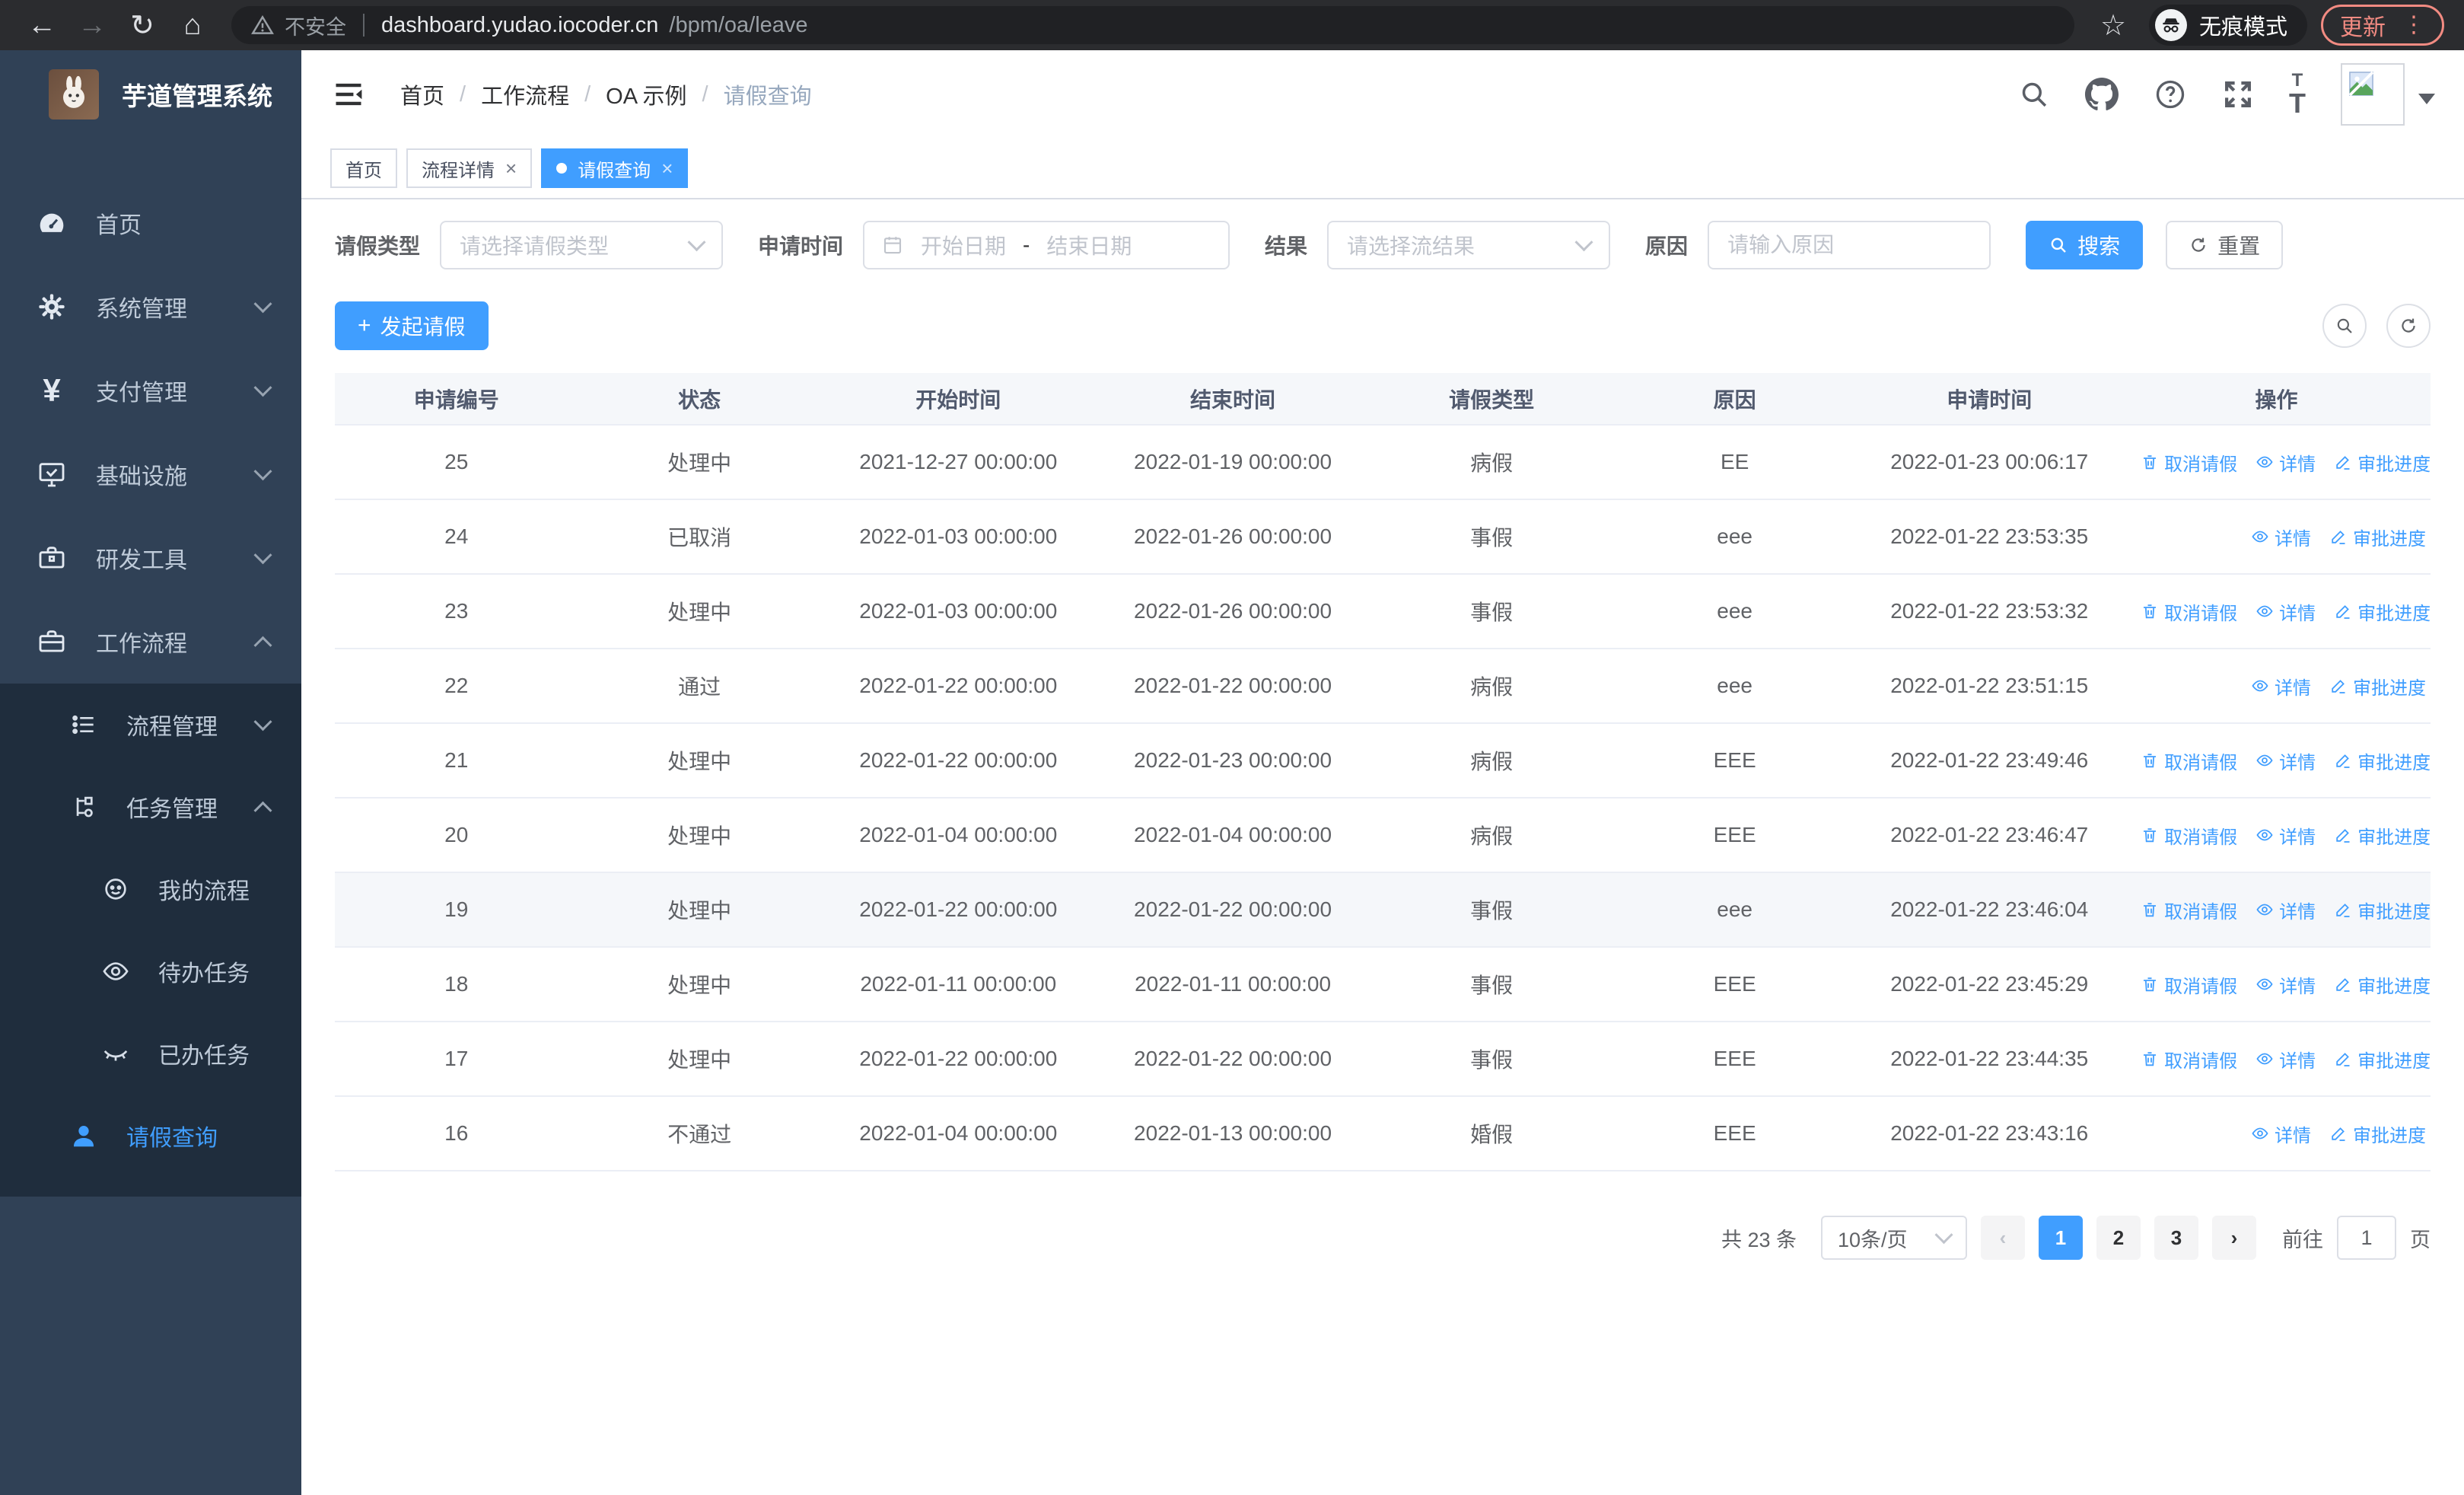 The width and height of the screenshot is (2464, 1495). I want to click on col-start-time: 开始时间, so click(958, 399).